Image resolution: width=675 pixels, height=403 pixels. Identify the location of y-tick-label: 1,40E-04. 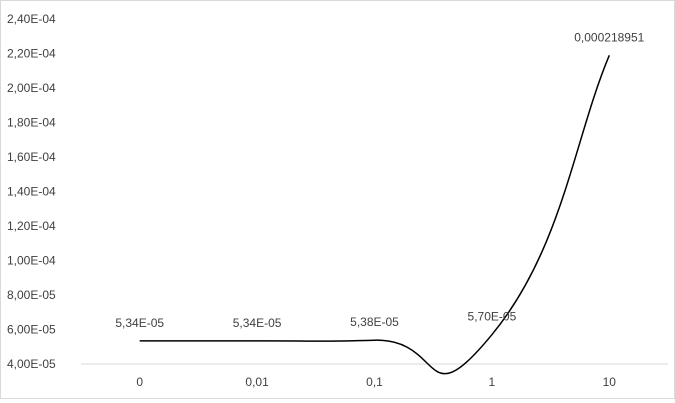
(31, 192).